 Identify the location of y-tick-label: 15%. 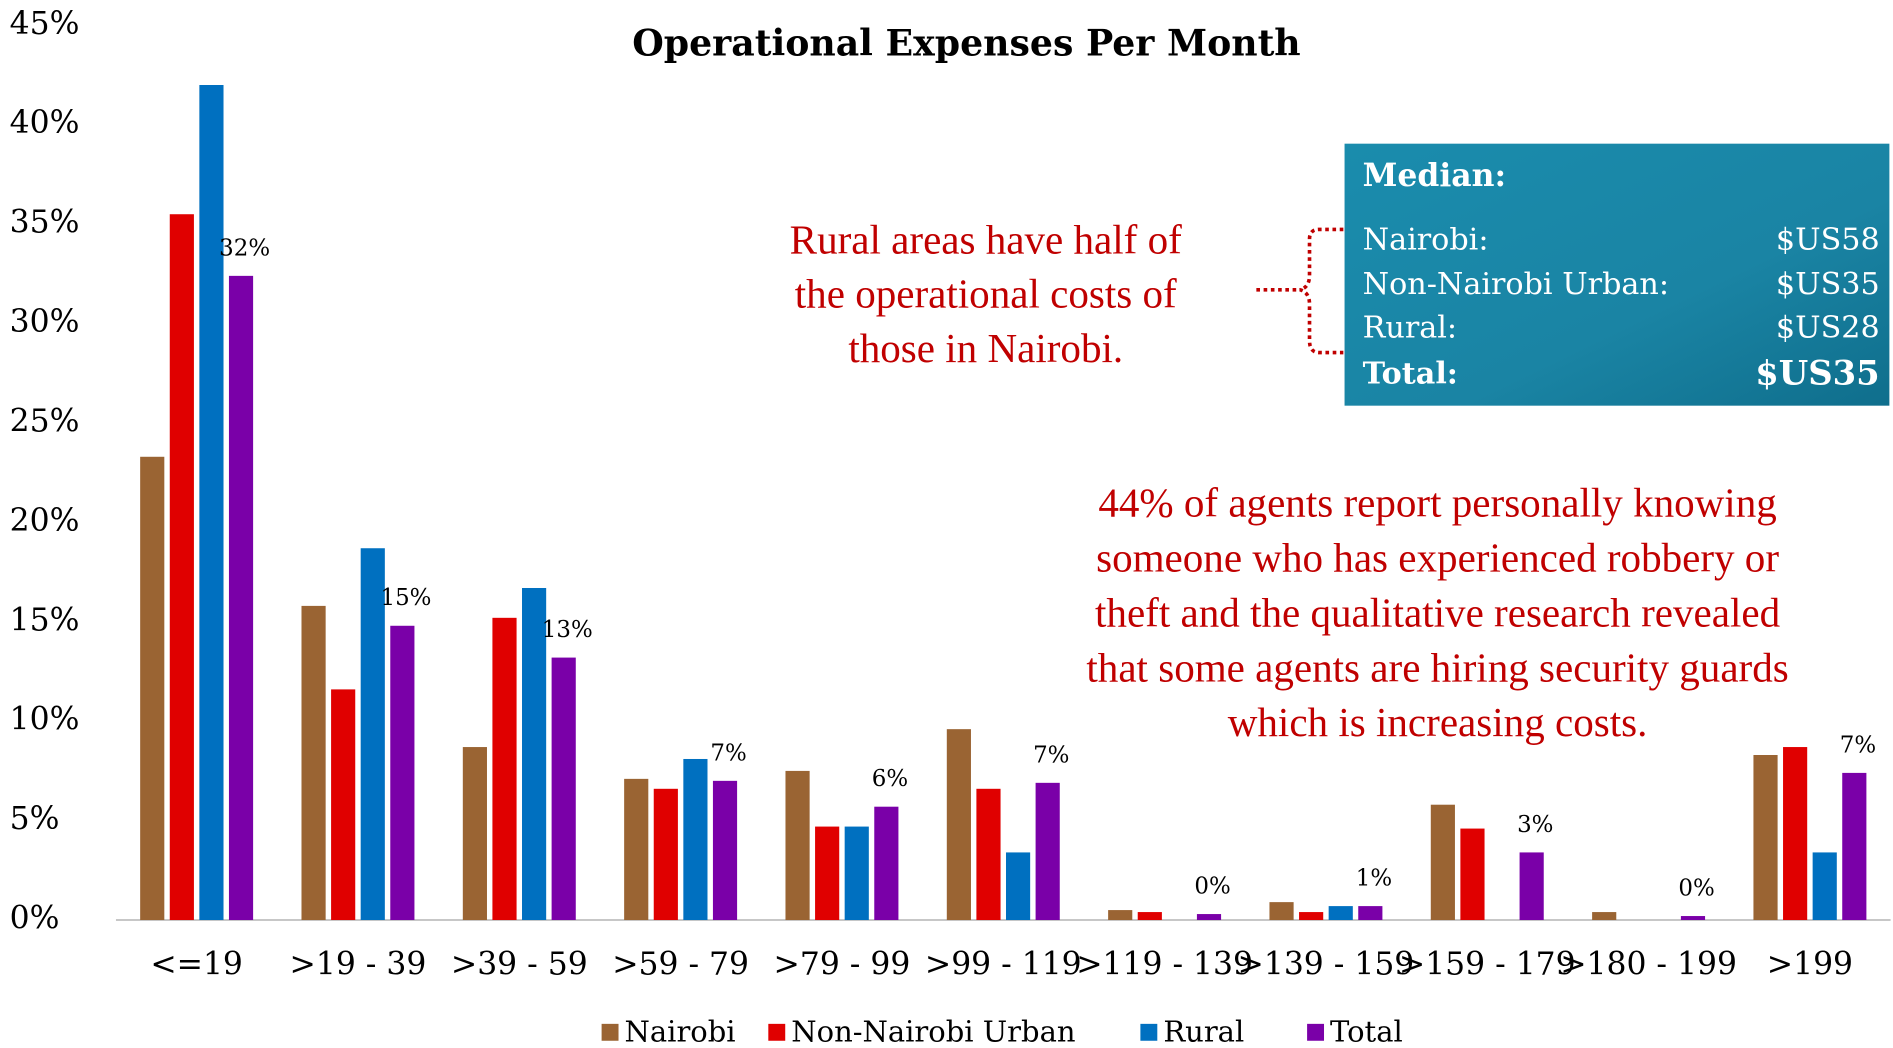
(45, 620).